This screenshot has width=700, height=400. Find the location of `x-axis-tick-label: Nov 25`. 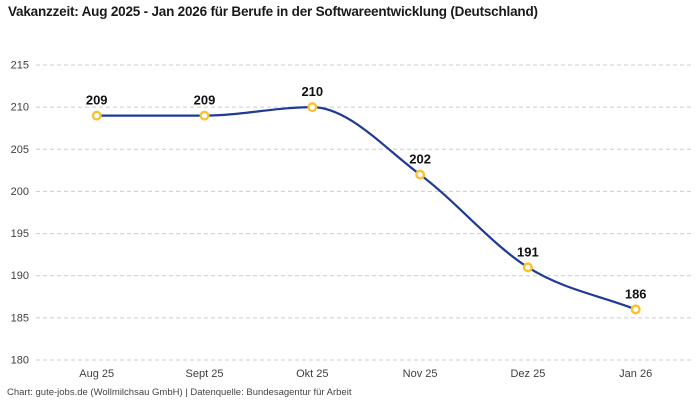

x-axis-tick-label: Nov 25 is located at coordinates (420, 374).